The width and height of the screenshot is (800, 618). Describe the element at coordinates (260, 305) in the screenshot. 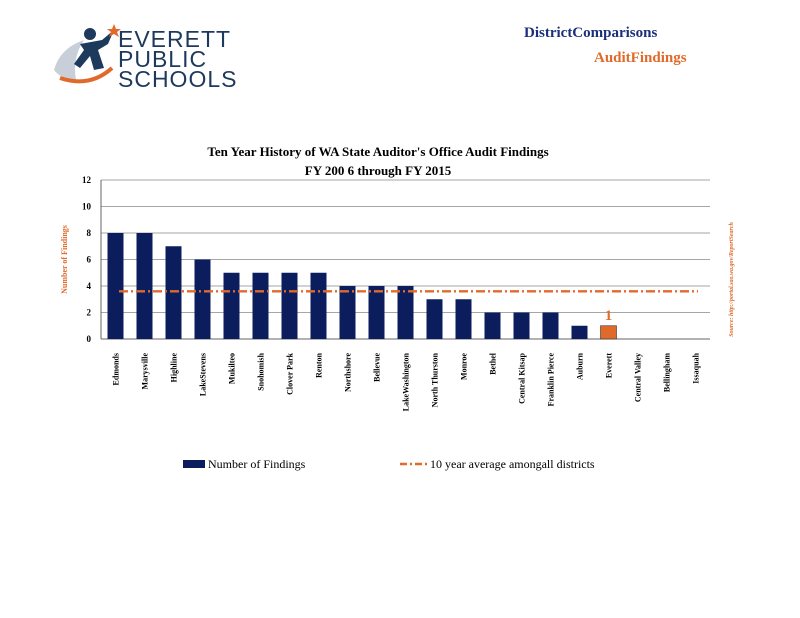

I see `bar-snohomish` at that location.